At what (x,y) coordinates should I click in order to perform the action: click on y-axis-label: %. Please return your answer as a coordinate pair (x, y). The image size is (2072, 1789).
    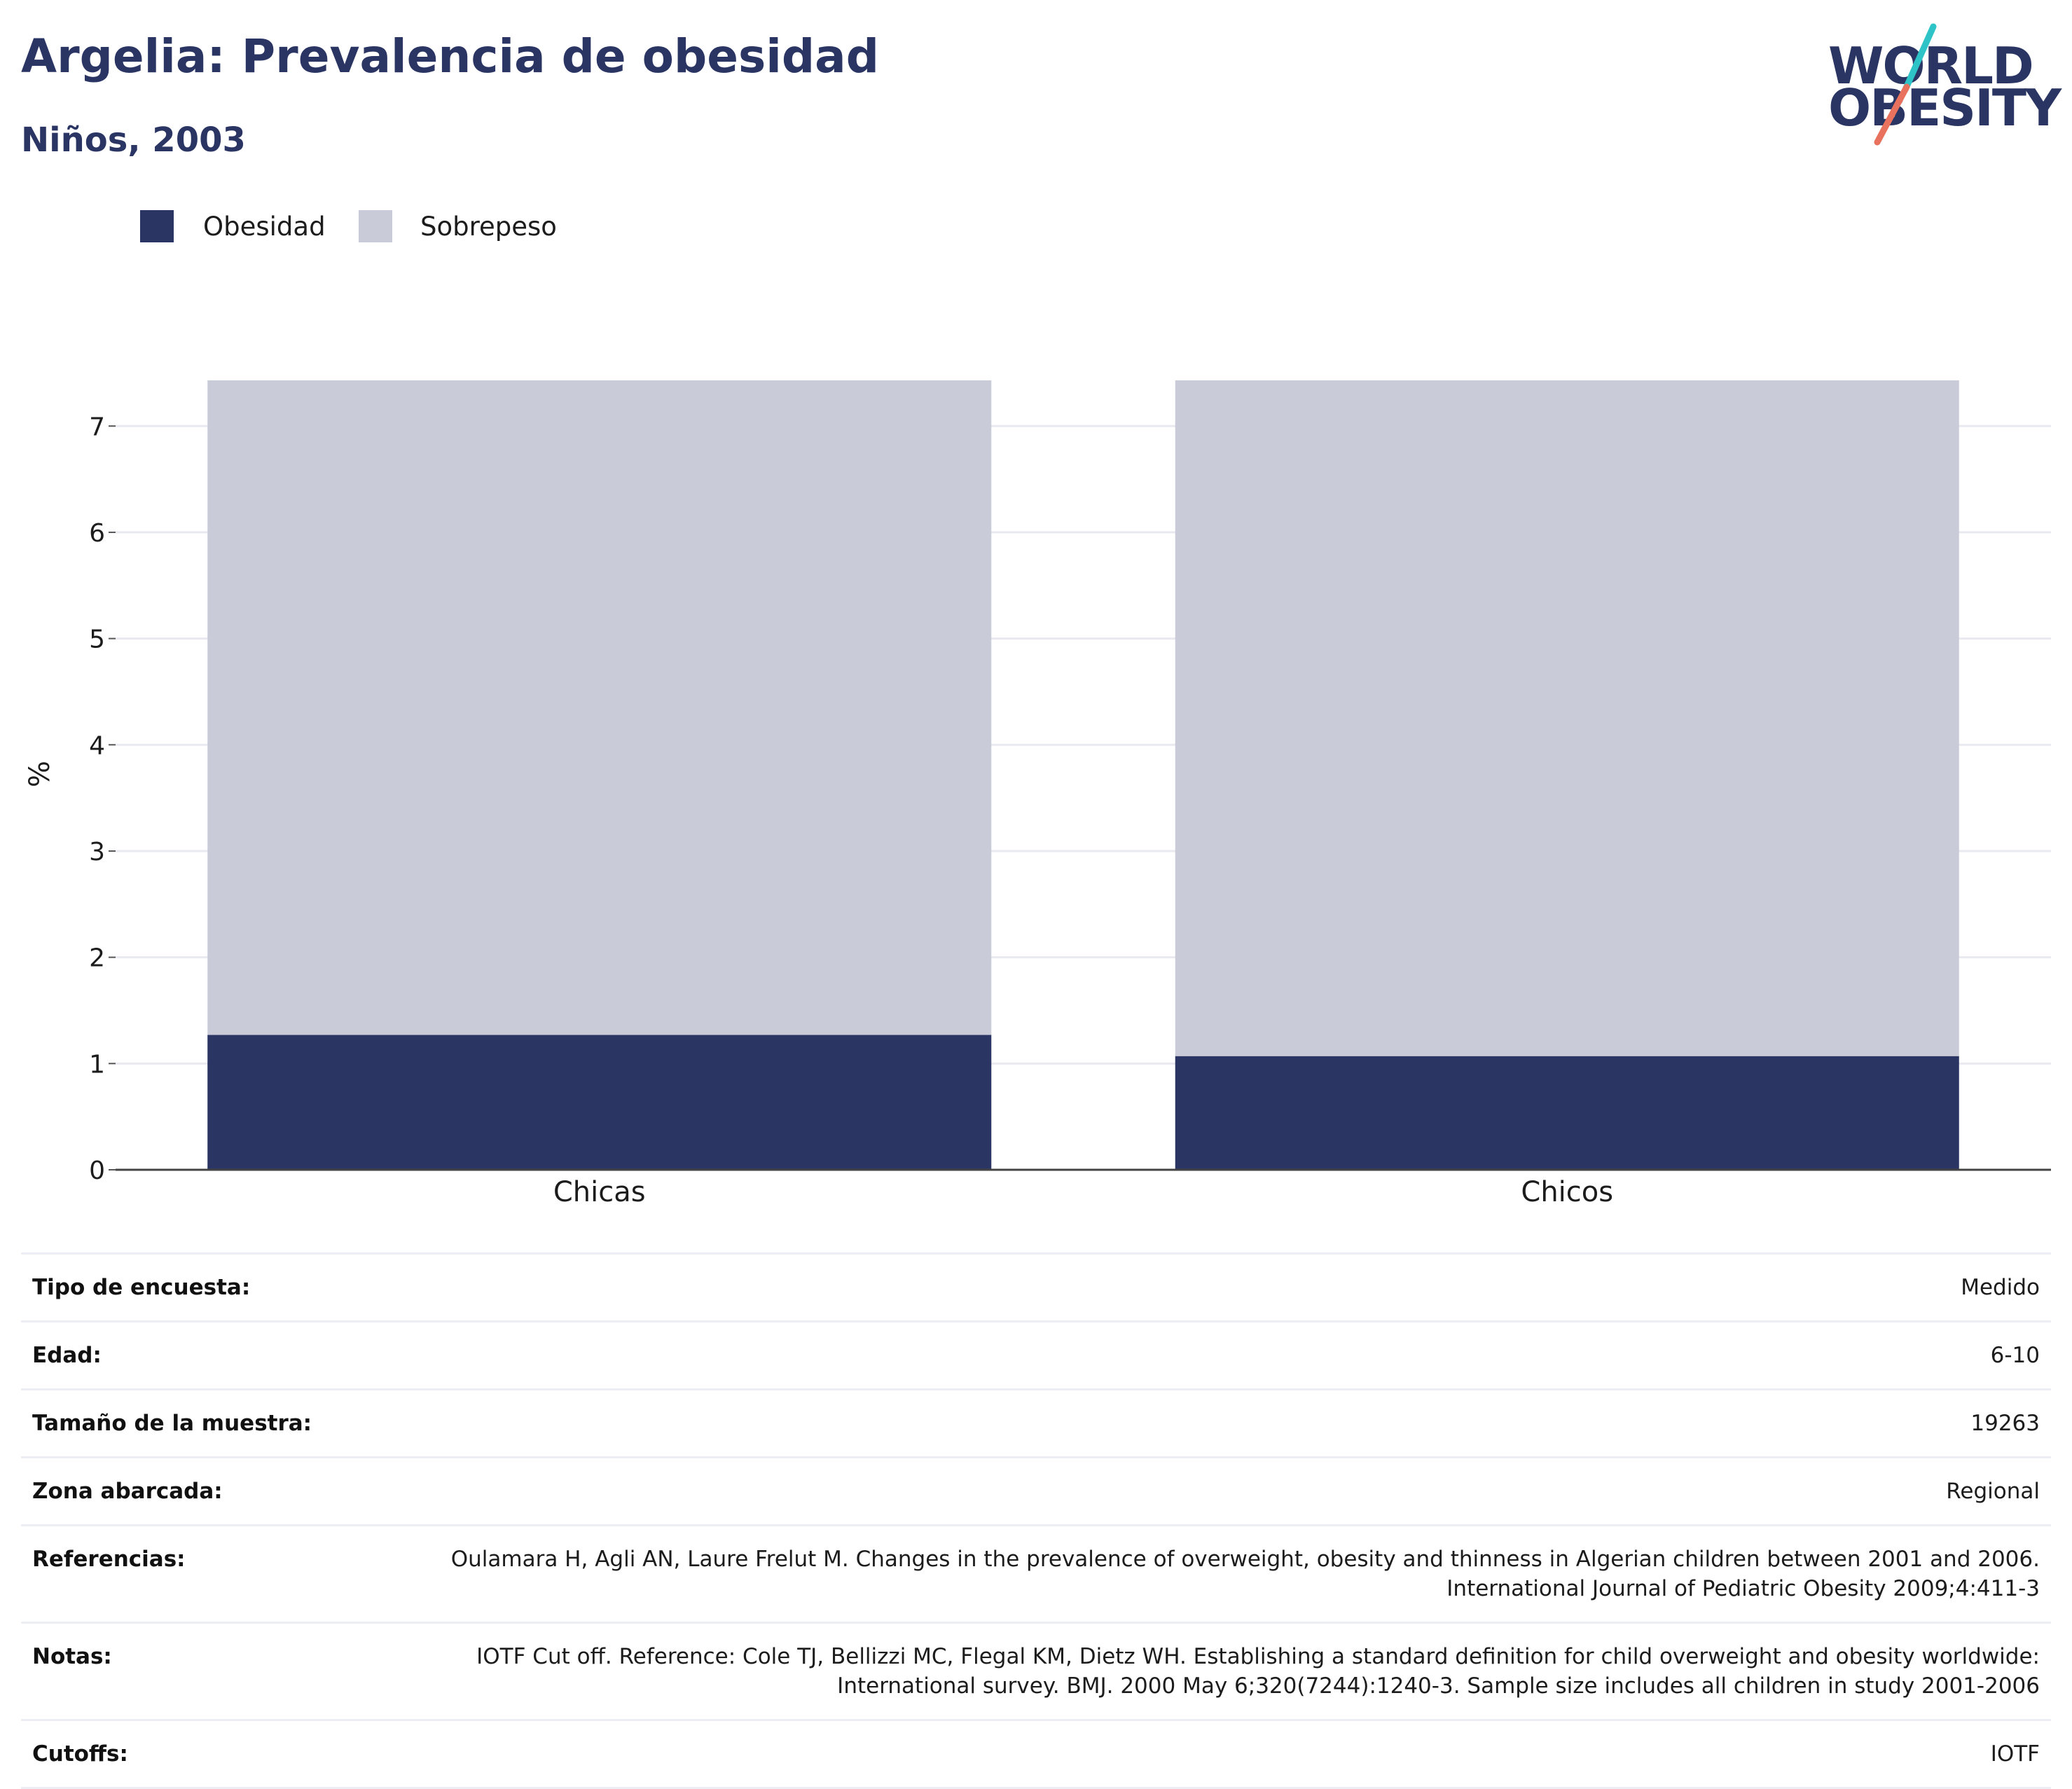
    Looking at the image, I should click on (40, 774).